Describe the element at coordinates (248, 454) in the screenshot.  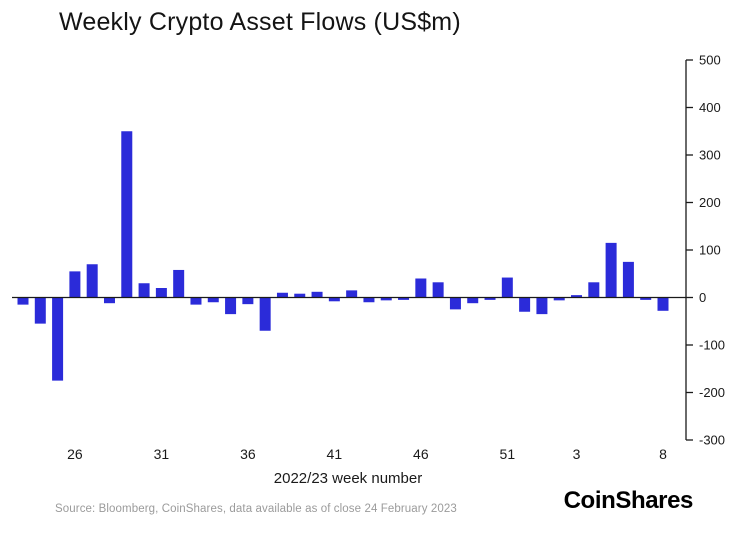
I see `x-tick-label: 36` at that location.